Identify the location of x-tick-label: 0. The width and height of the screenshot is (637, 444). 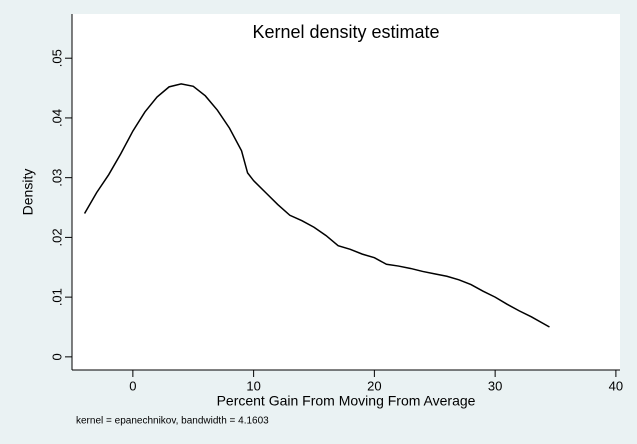
(132, 385).